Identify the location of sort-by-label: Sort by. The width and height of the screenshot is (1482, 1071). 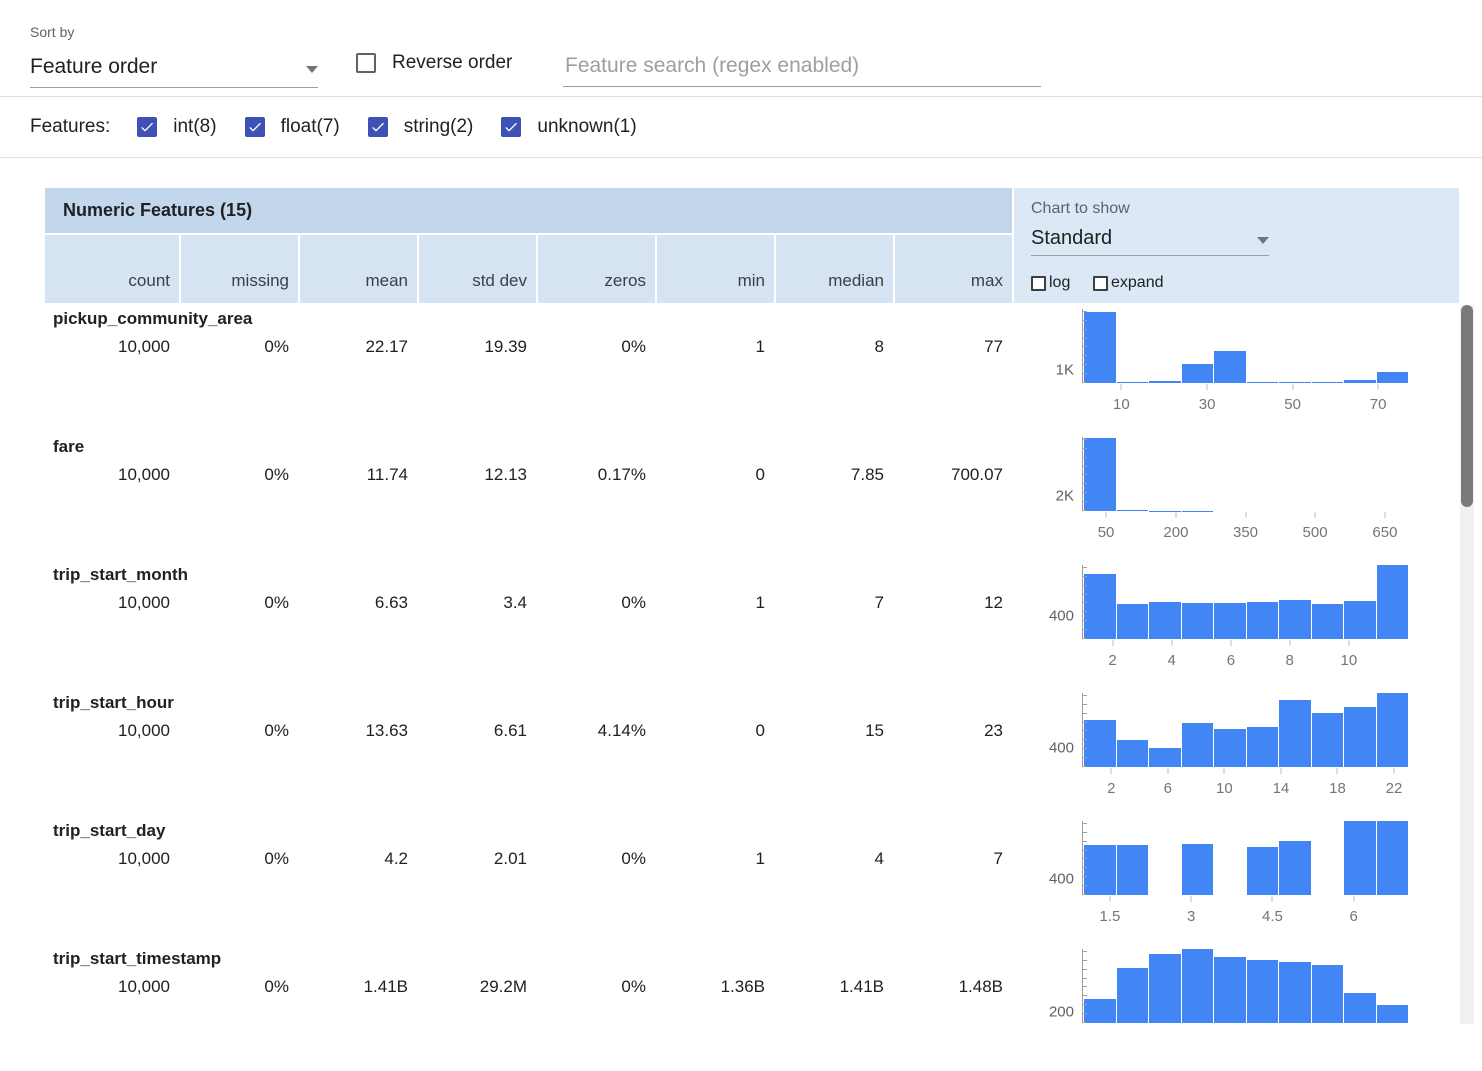
(52, 32).